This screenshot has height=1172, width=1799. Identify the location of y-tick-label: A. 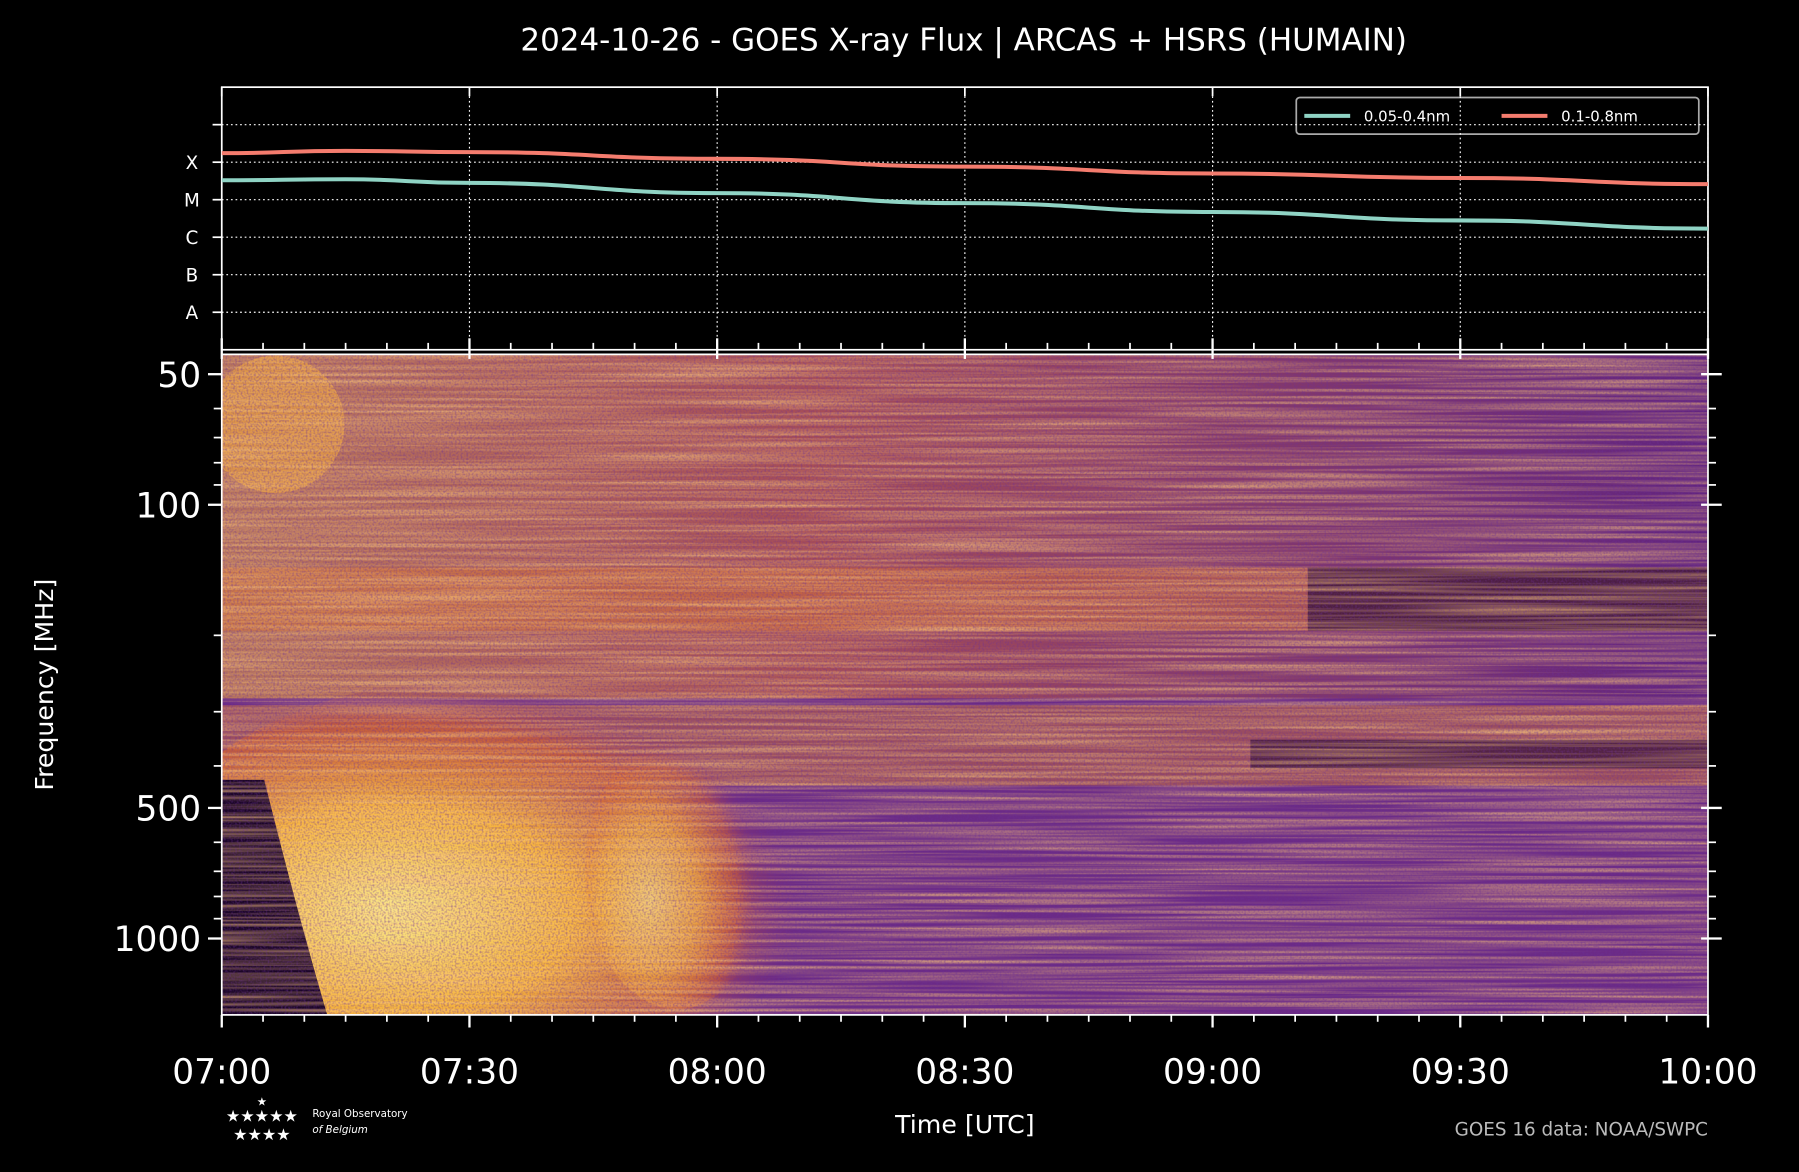
(192, 313).